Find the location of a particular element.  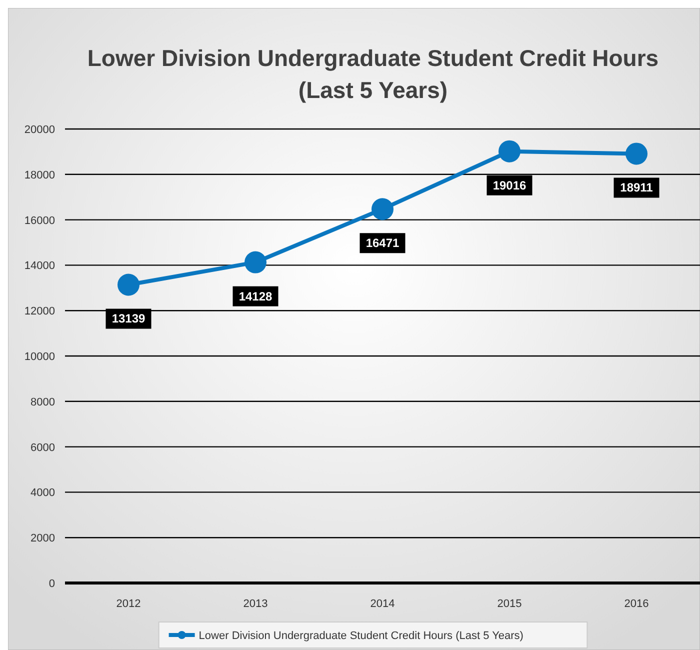

x-tick-label: 2015 is located at coordinates (509, 604).